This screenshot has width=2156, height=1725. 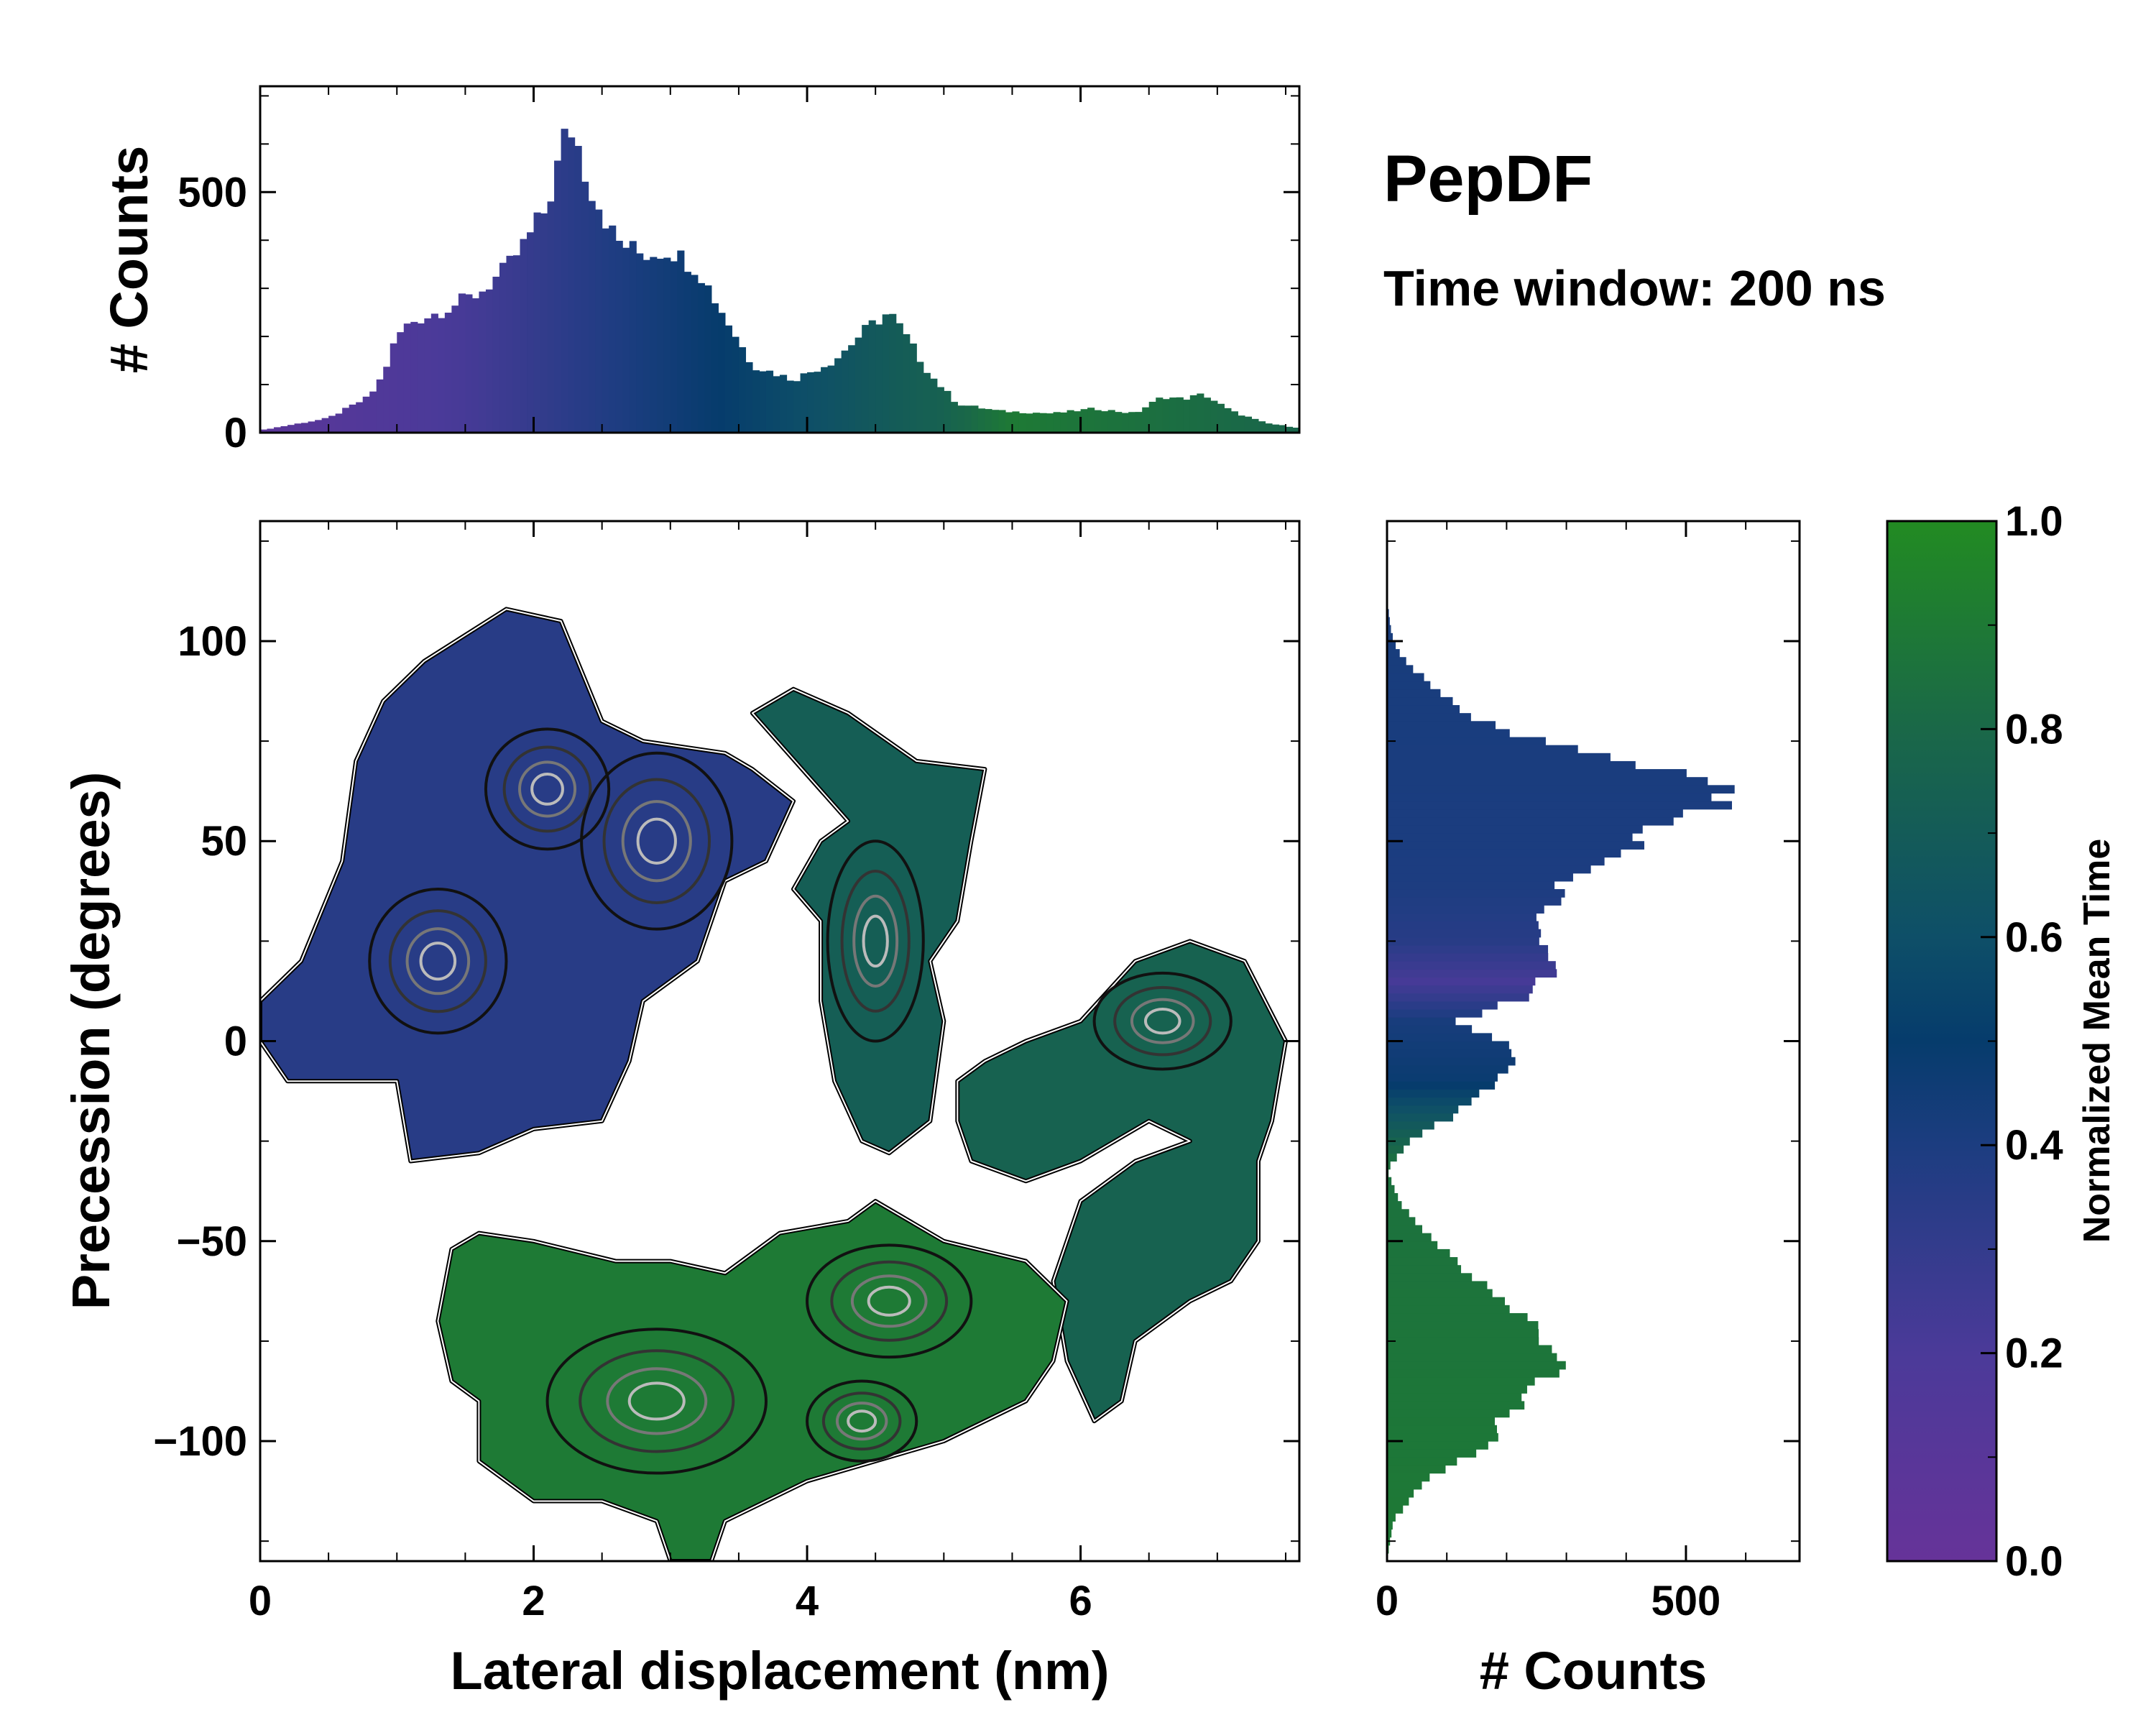 I want to click on main-ytick-label: 0, so click(x=235, y=1041).